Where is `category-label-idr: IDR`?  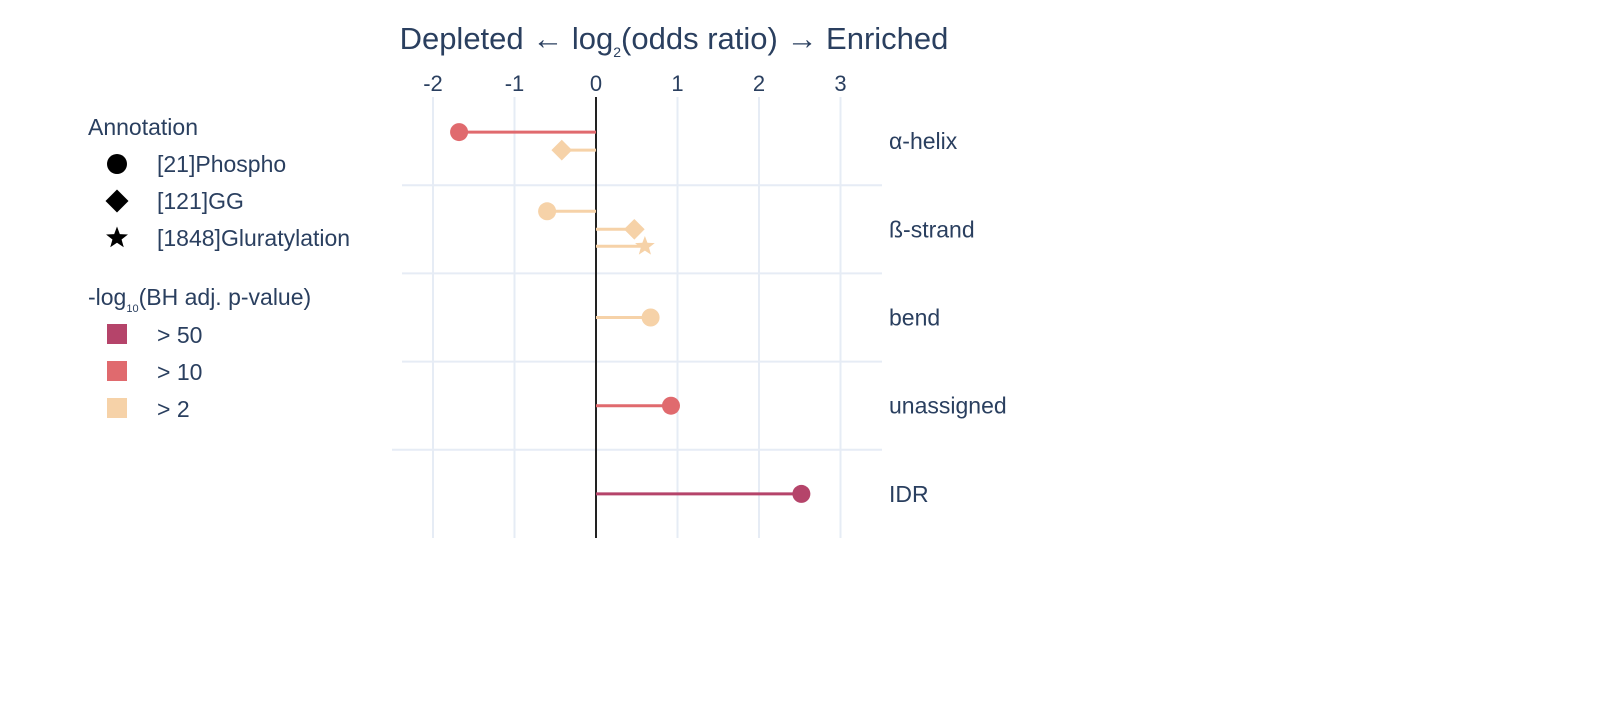 category-label-idr: IDR is located at coordinates (909, 494).